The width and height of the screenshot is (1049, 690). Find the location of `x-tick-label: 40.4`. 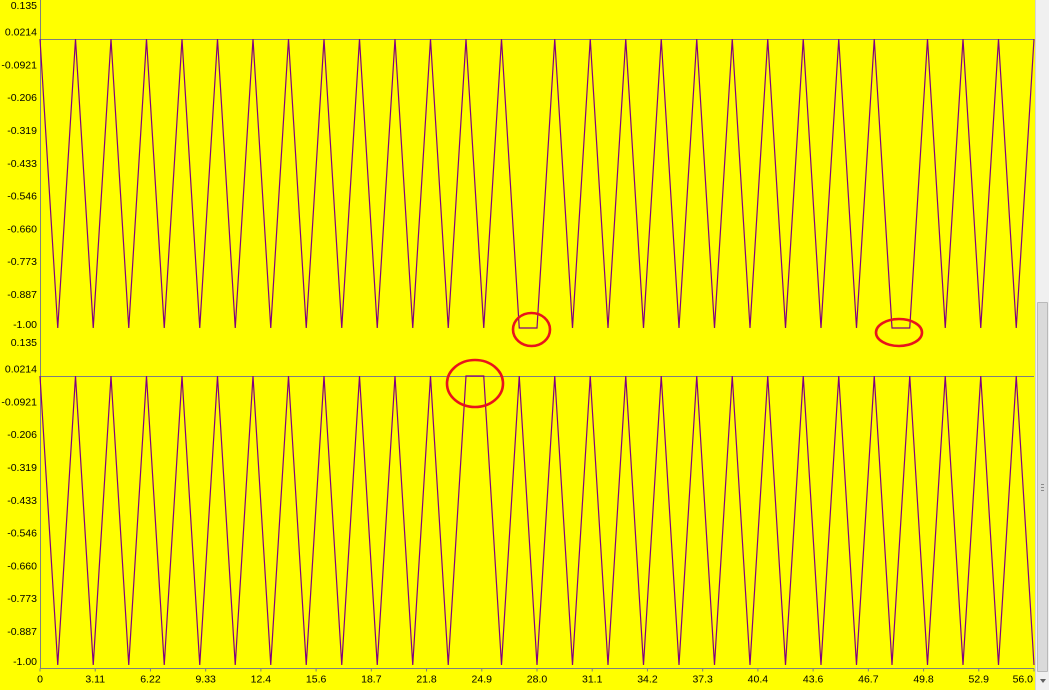

x-tick-label: 40.4 is located at coordinates (758, 679).